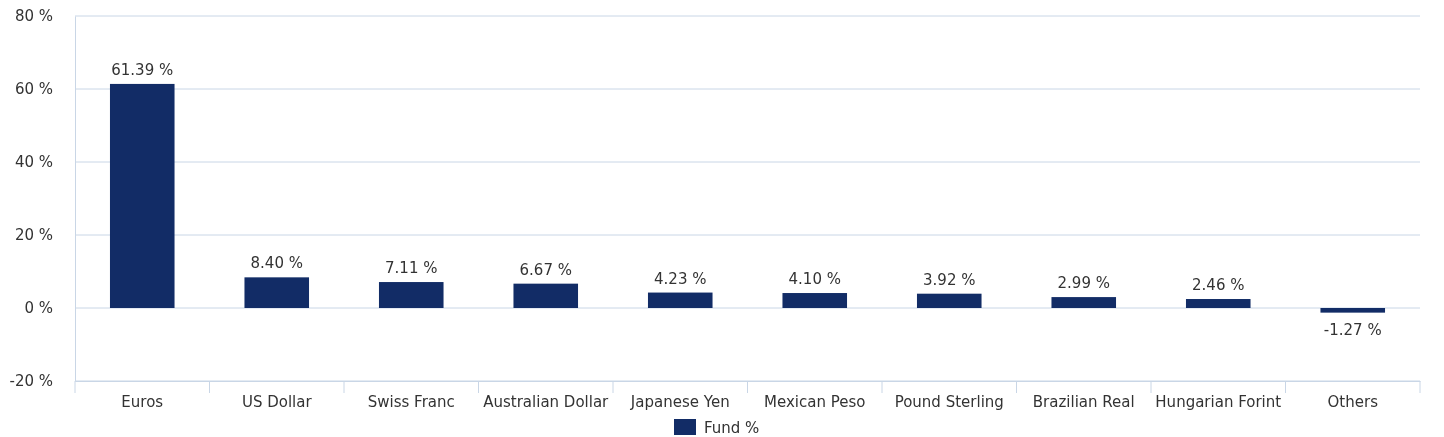 This screenshot has height=437, width=1444. Describe the element at coordinates (949, 401) in the screenshot. I see `x-tick-label: Pound Sterling` at that location.